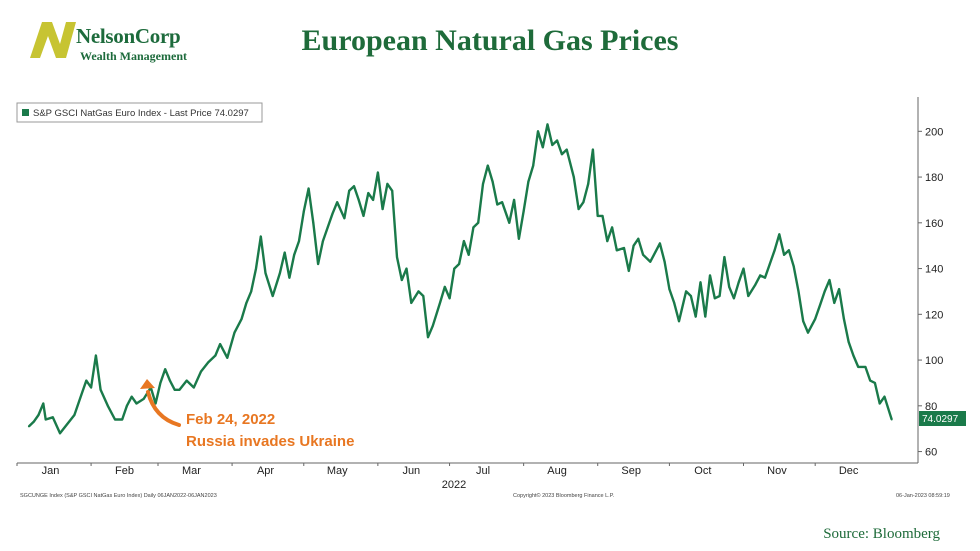 The image size is (980, 551). Describe the element at coordinates (117, 41) in the screenshot. I see `logo: NelsonCorp Wealth Management` at that location.